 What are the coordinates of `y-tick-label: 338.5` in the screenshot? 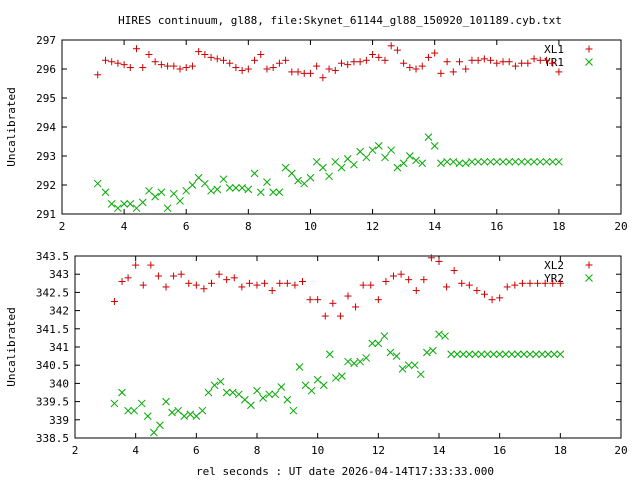 It's located at (52, 438).